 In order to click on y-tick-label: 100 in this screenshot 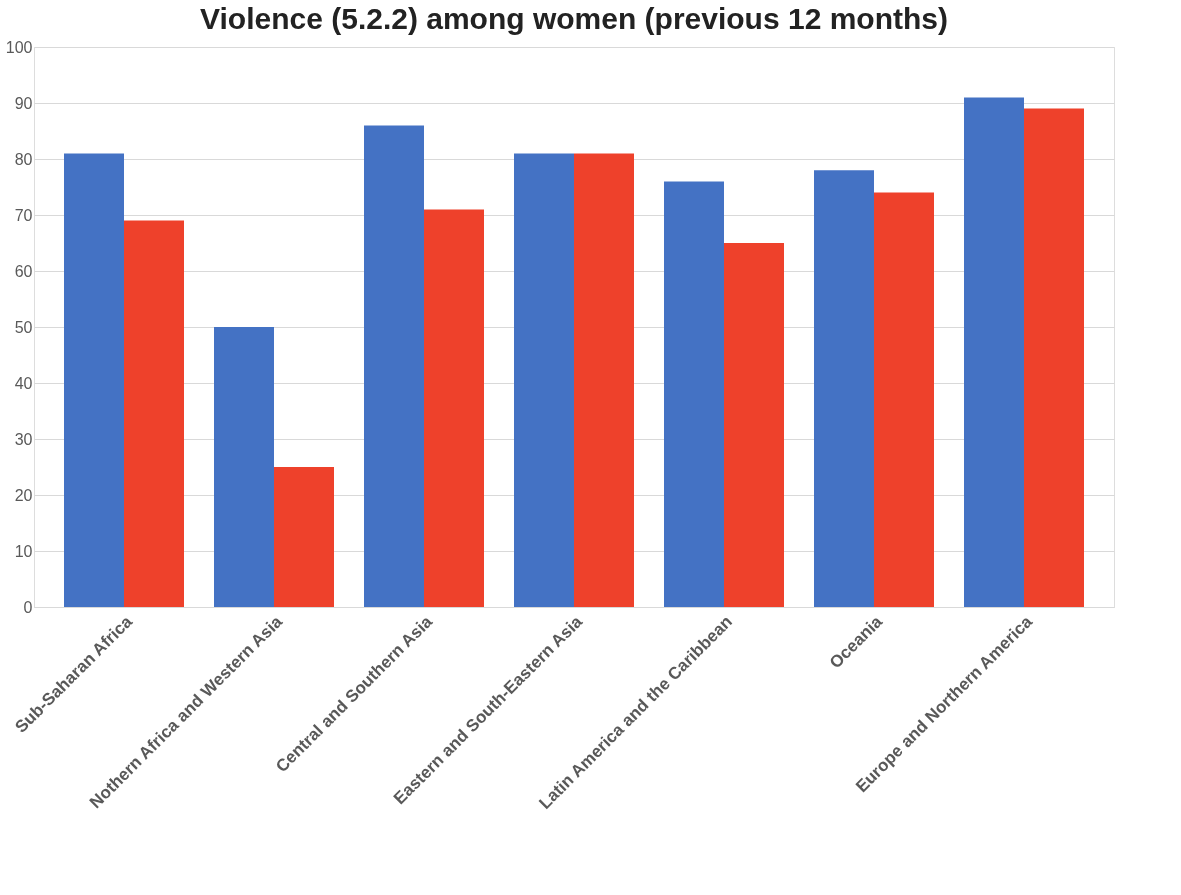, I will do `click(19, 47)`.